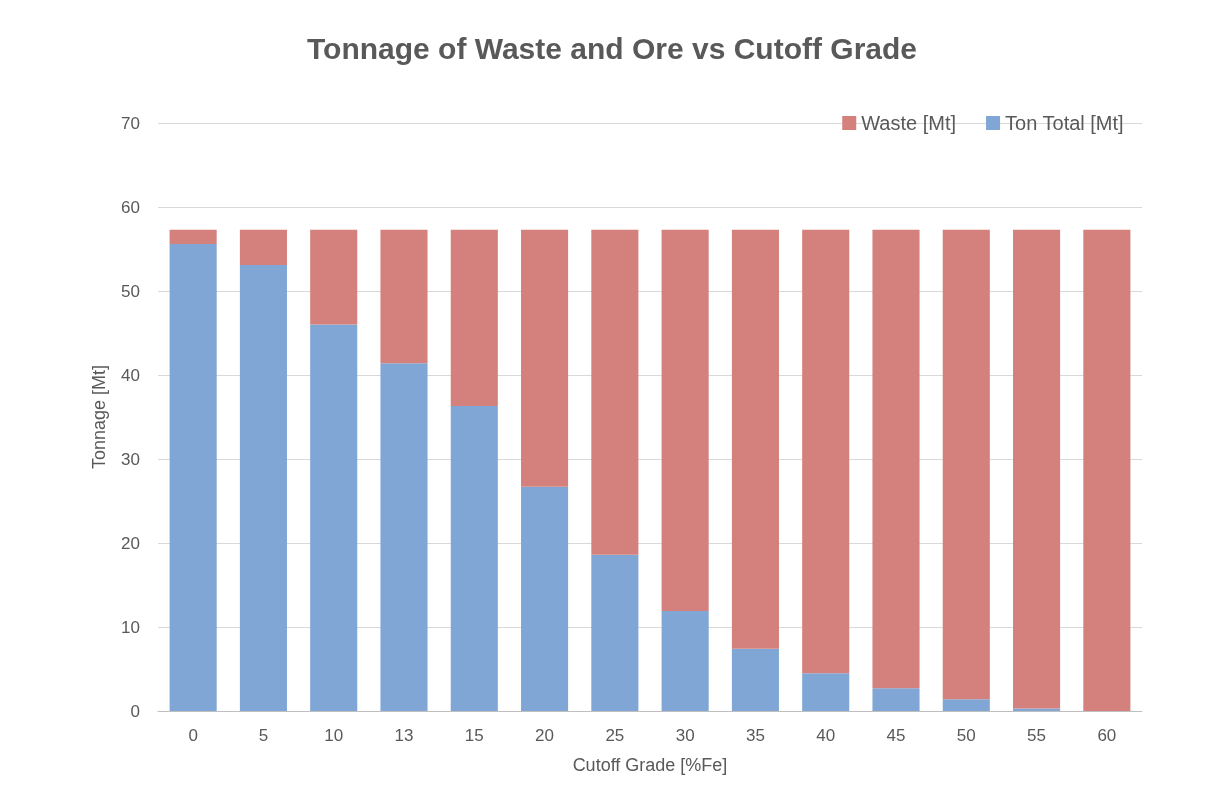  Describe the element at coordinates (685, 735) in the screenshot. I see `x-tick-label: 30` at that location.